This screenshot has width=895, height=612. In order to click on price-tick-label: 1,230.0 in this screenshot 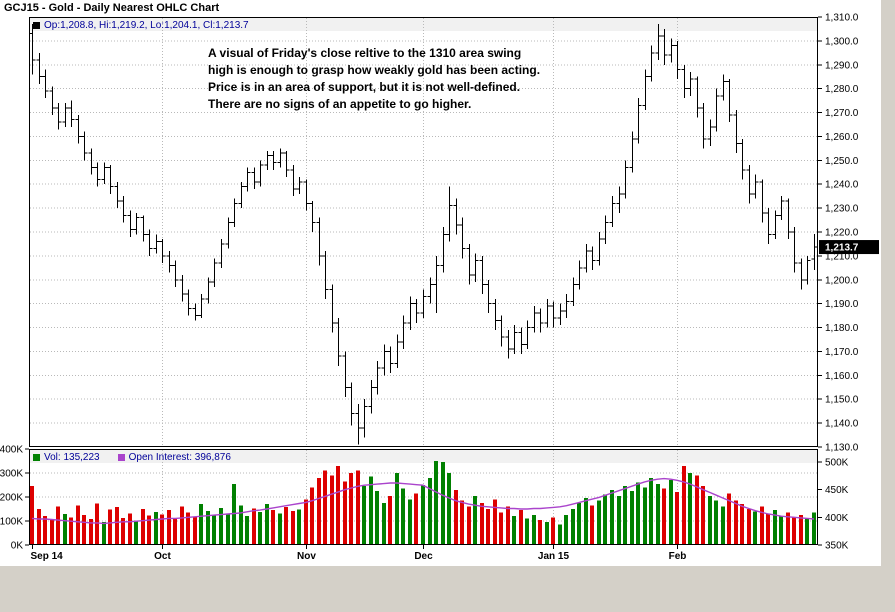, I will do `click(842, 209)`.